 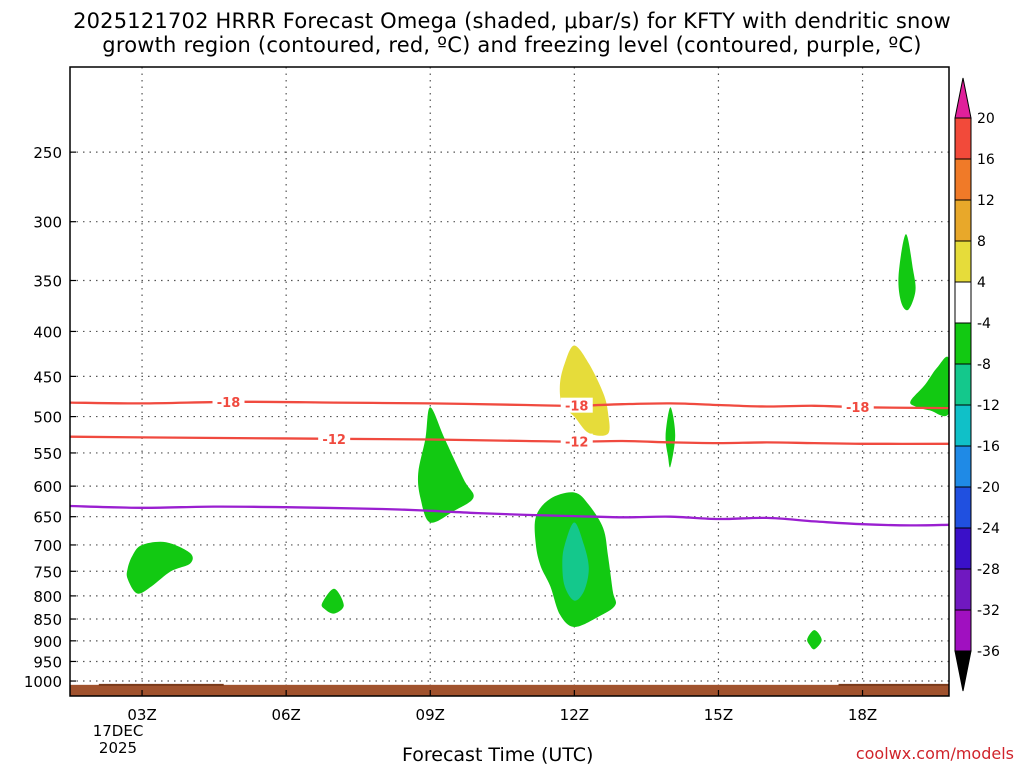 What do you see at coordinates (47, 597) in the screenshot?
I see `y-tick-label-800: 800` at bounding box center [47, 597].